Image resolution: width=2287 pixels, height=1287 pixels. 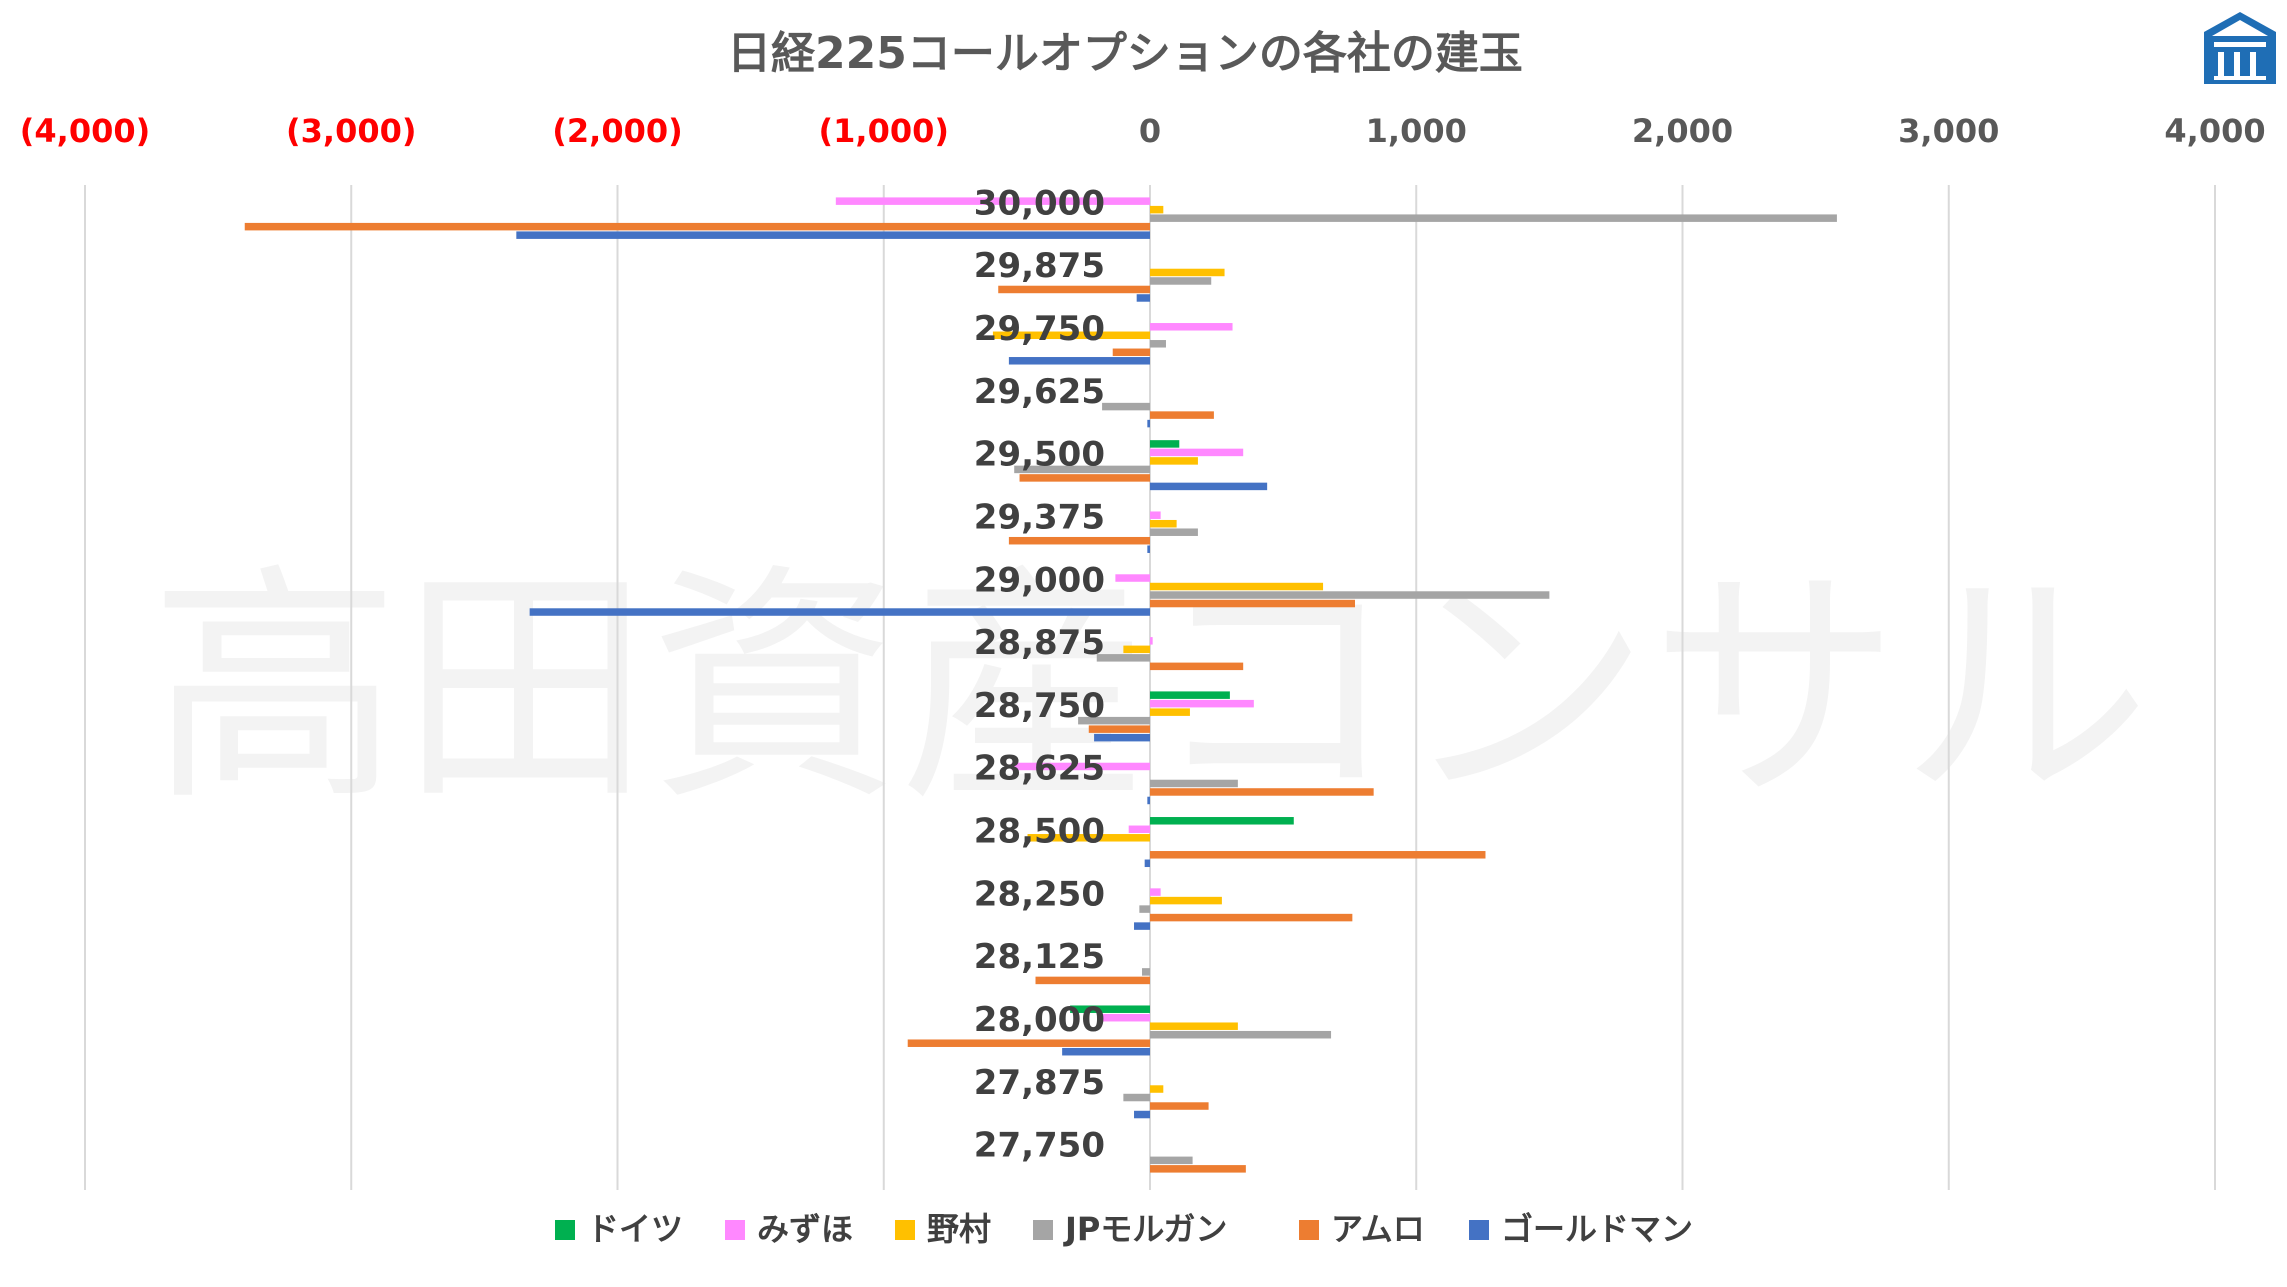 What do you see at coordinates (1039, 580) in the screenshot?
I see `y-tick-label: 29,000` at bounding box center [1039, 580].